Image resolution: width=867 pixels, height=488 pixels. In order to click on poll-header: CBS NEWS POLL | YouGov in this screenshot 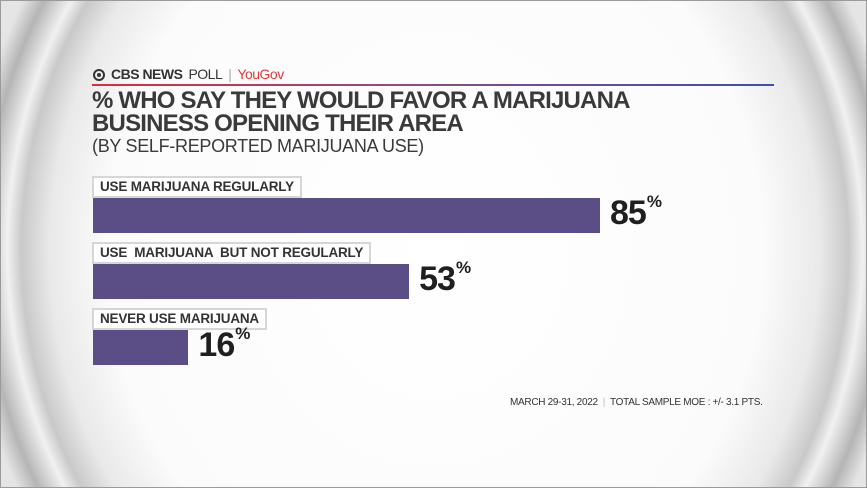, I will do `click(188, 74)`.